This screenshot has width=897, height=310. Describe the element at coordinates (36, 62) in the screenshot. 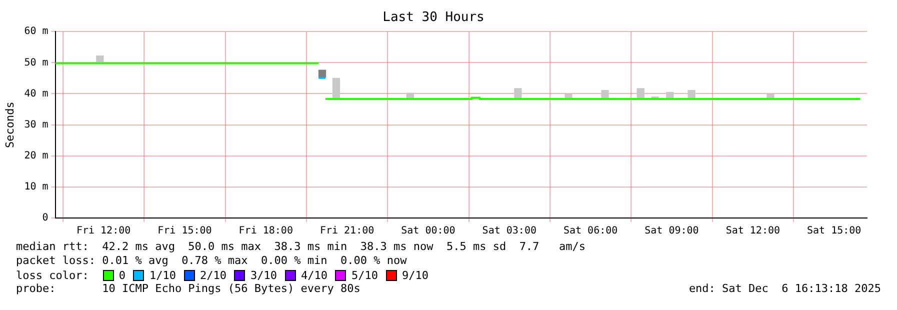

I see `y-tick-label: 50 m` at that location.